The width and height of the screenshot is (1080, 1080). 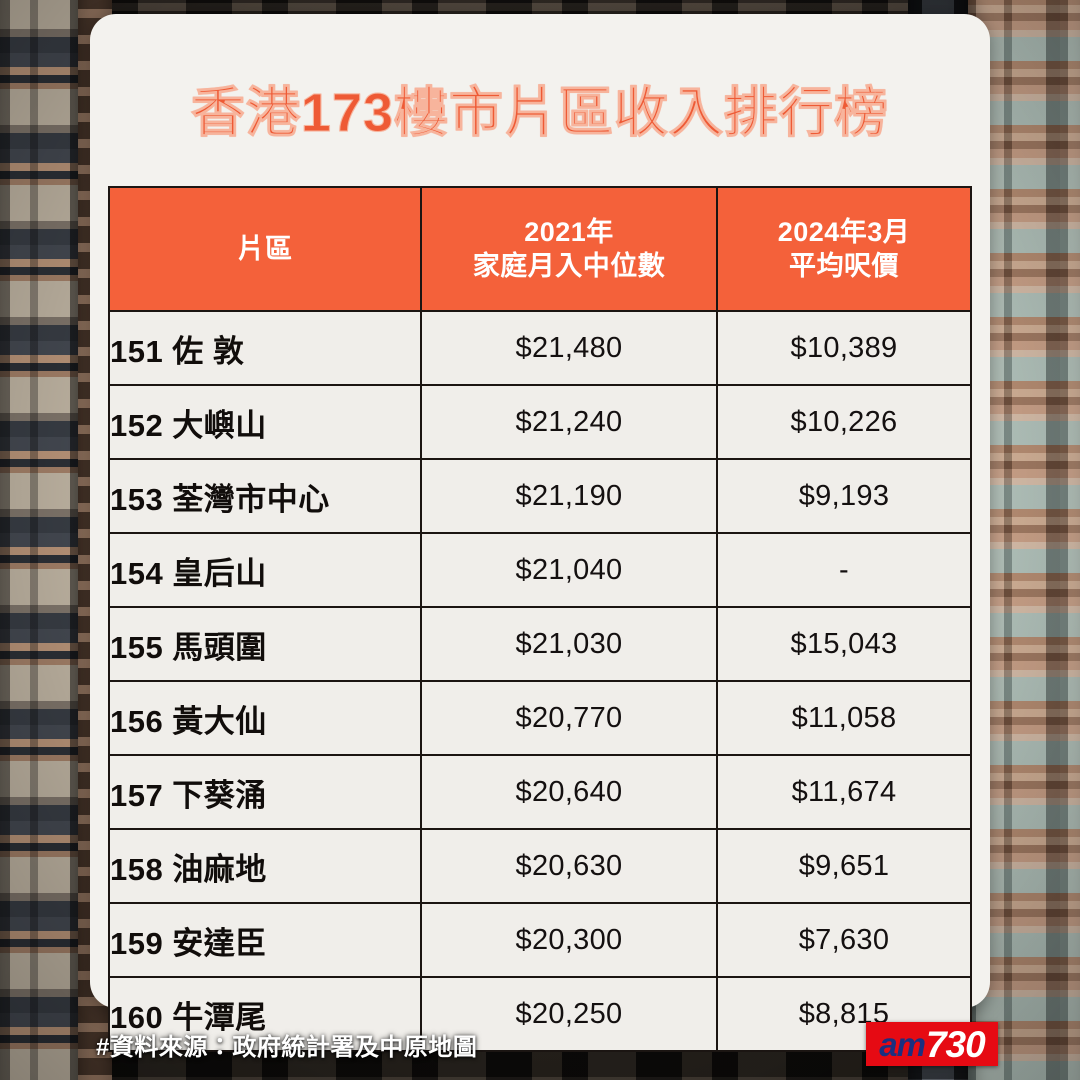 What do you see at coordinates (844, 866) in the screenshot?
I see `cell-avg-price: $9,651` at bounding box center [844, 866].